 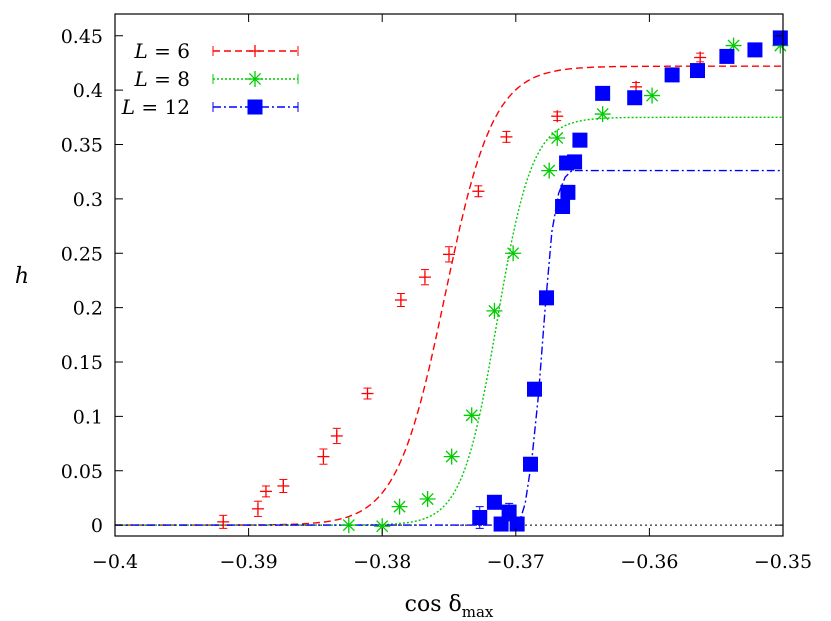 I want to click on x-tick-label: −0.4, so click(x=115, y=562).